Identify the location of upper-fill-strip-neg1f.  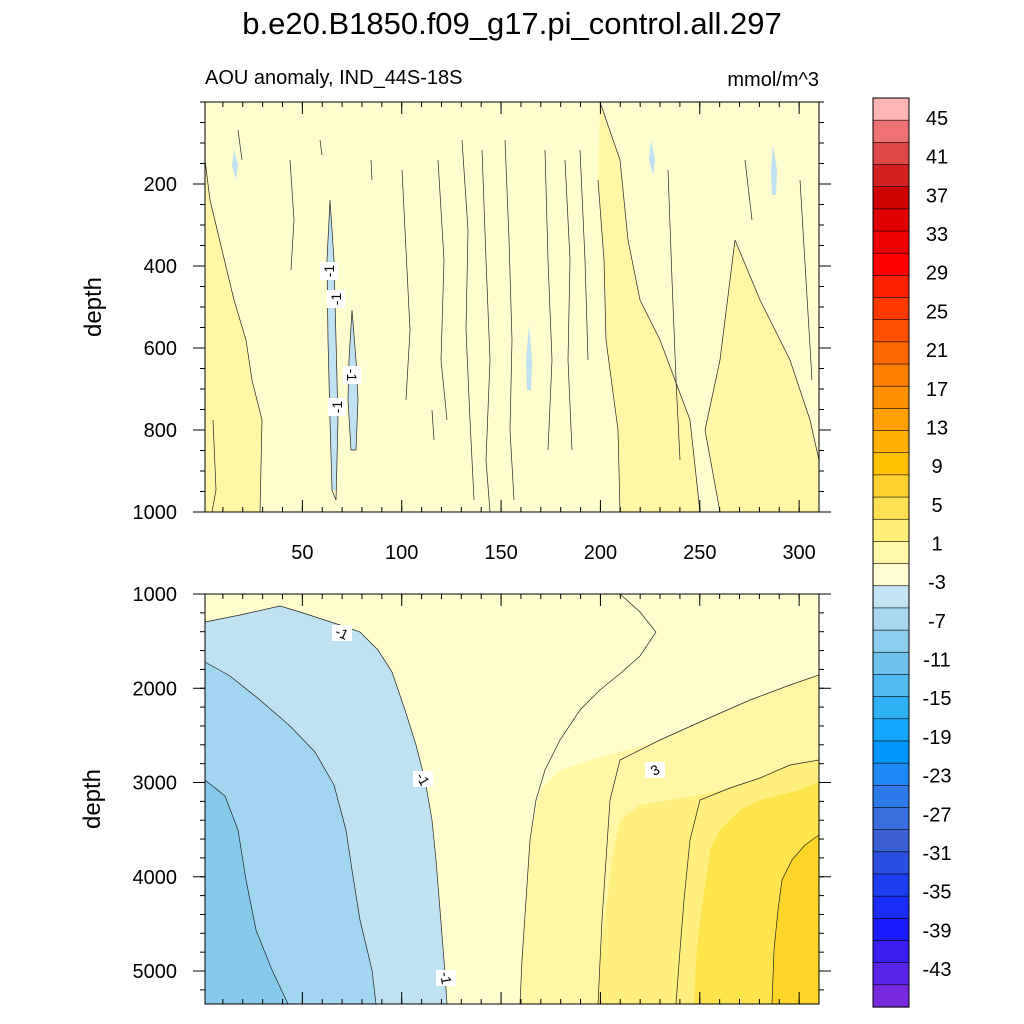
(652, 157).